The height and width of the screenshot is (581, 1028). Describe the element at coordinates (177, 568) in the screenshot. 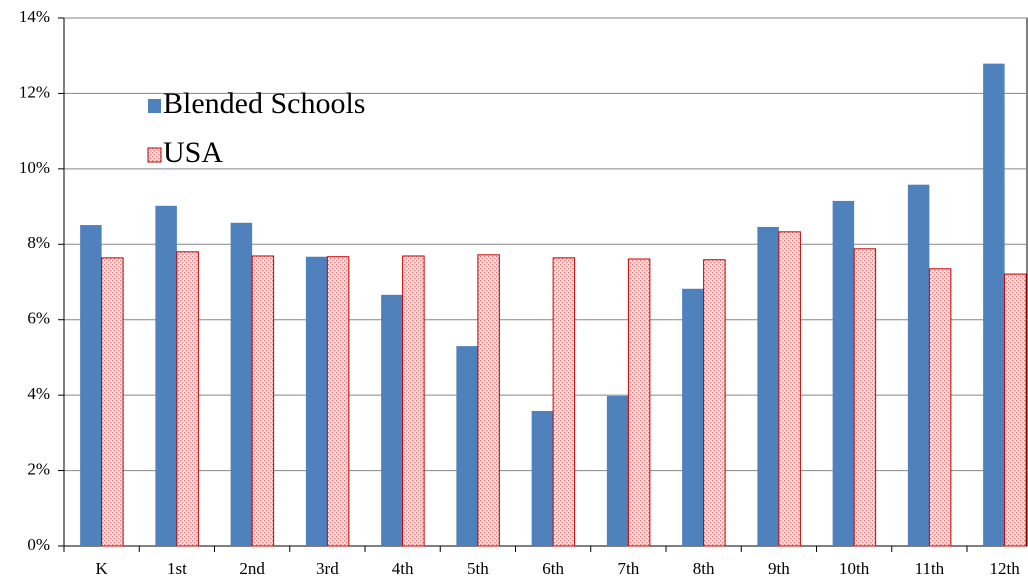

I see `x-tick-label: 1st` at that location.